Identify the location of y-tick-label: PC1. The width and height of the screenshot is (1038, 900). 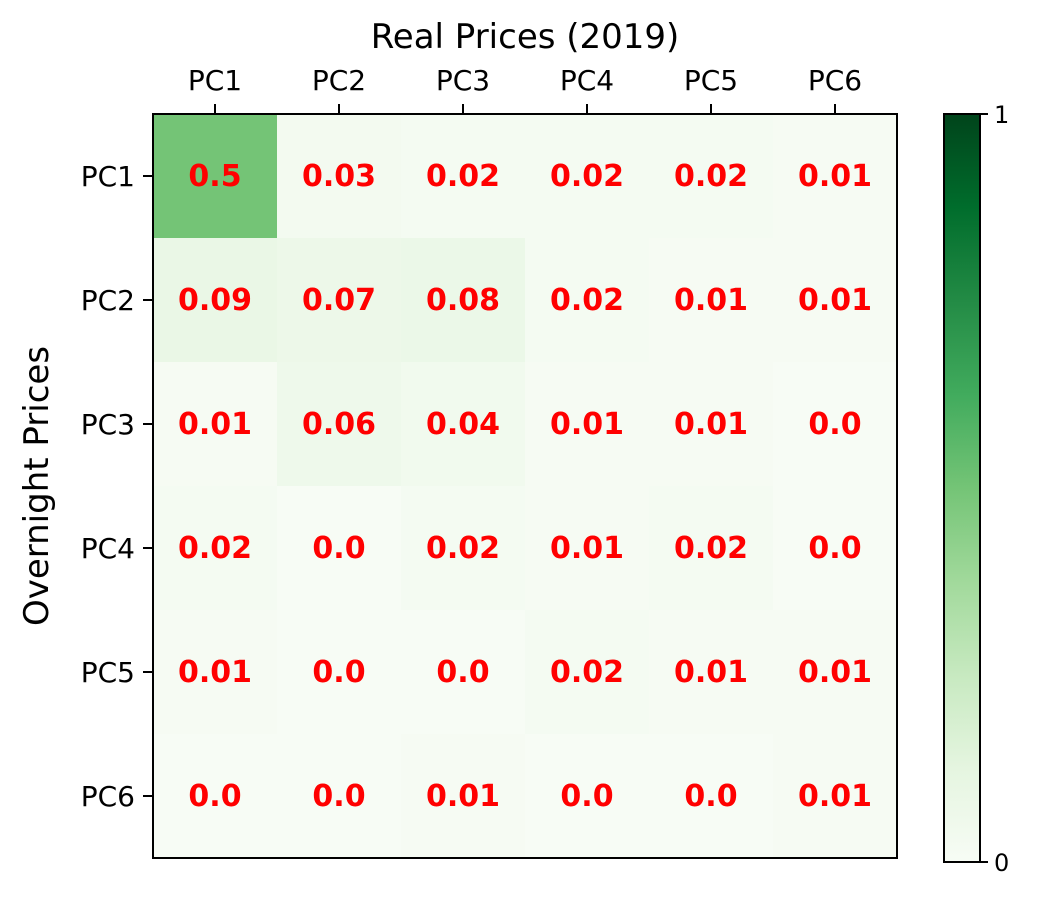
(108, 176).